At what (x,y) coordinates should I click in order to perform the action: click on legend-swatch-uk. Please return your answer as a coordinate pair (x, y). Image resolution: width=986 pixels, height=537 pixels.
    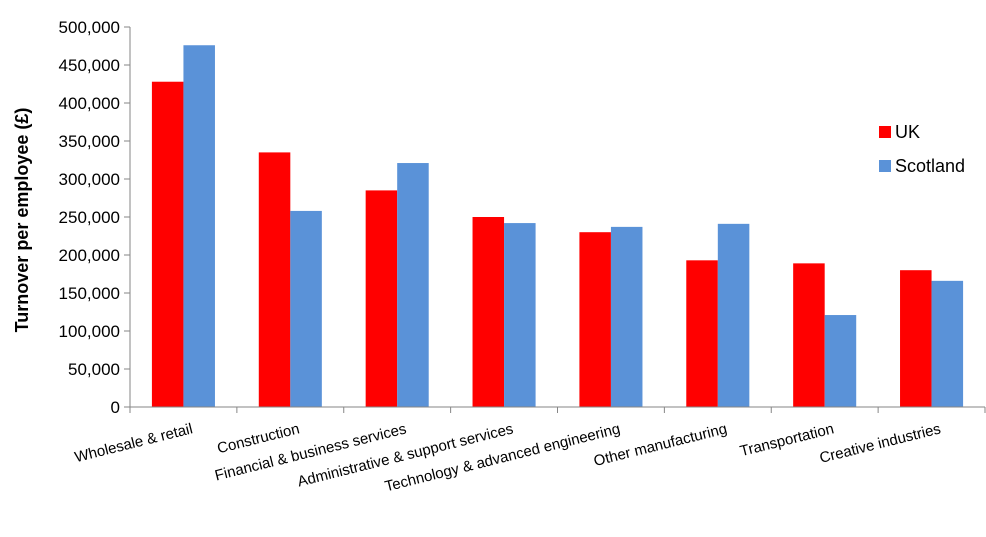
    Looking at the image, I should click on (885, 132).